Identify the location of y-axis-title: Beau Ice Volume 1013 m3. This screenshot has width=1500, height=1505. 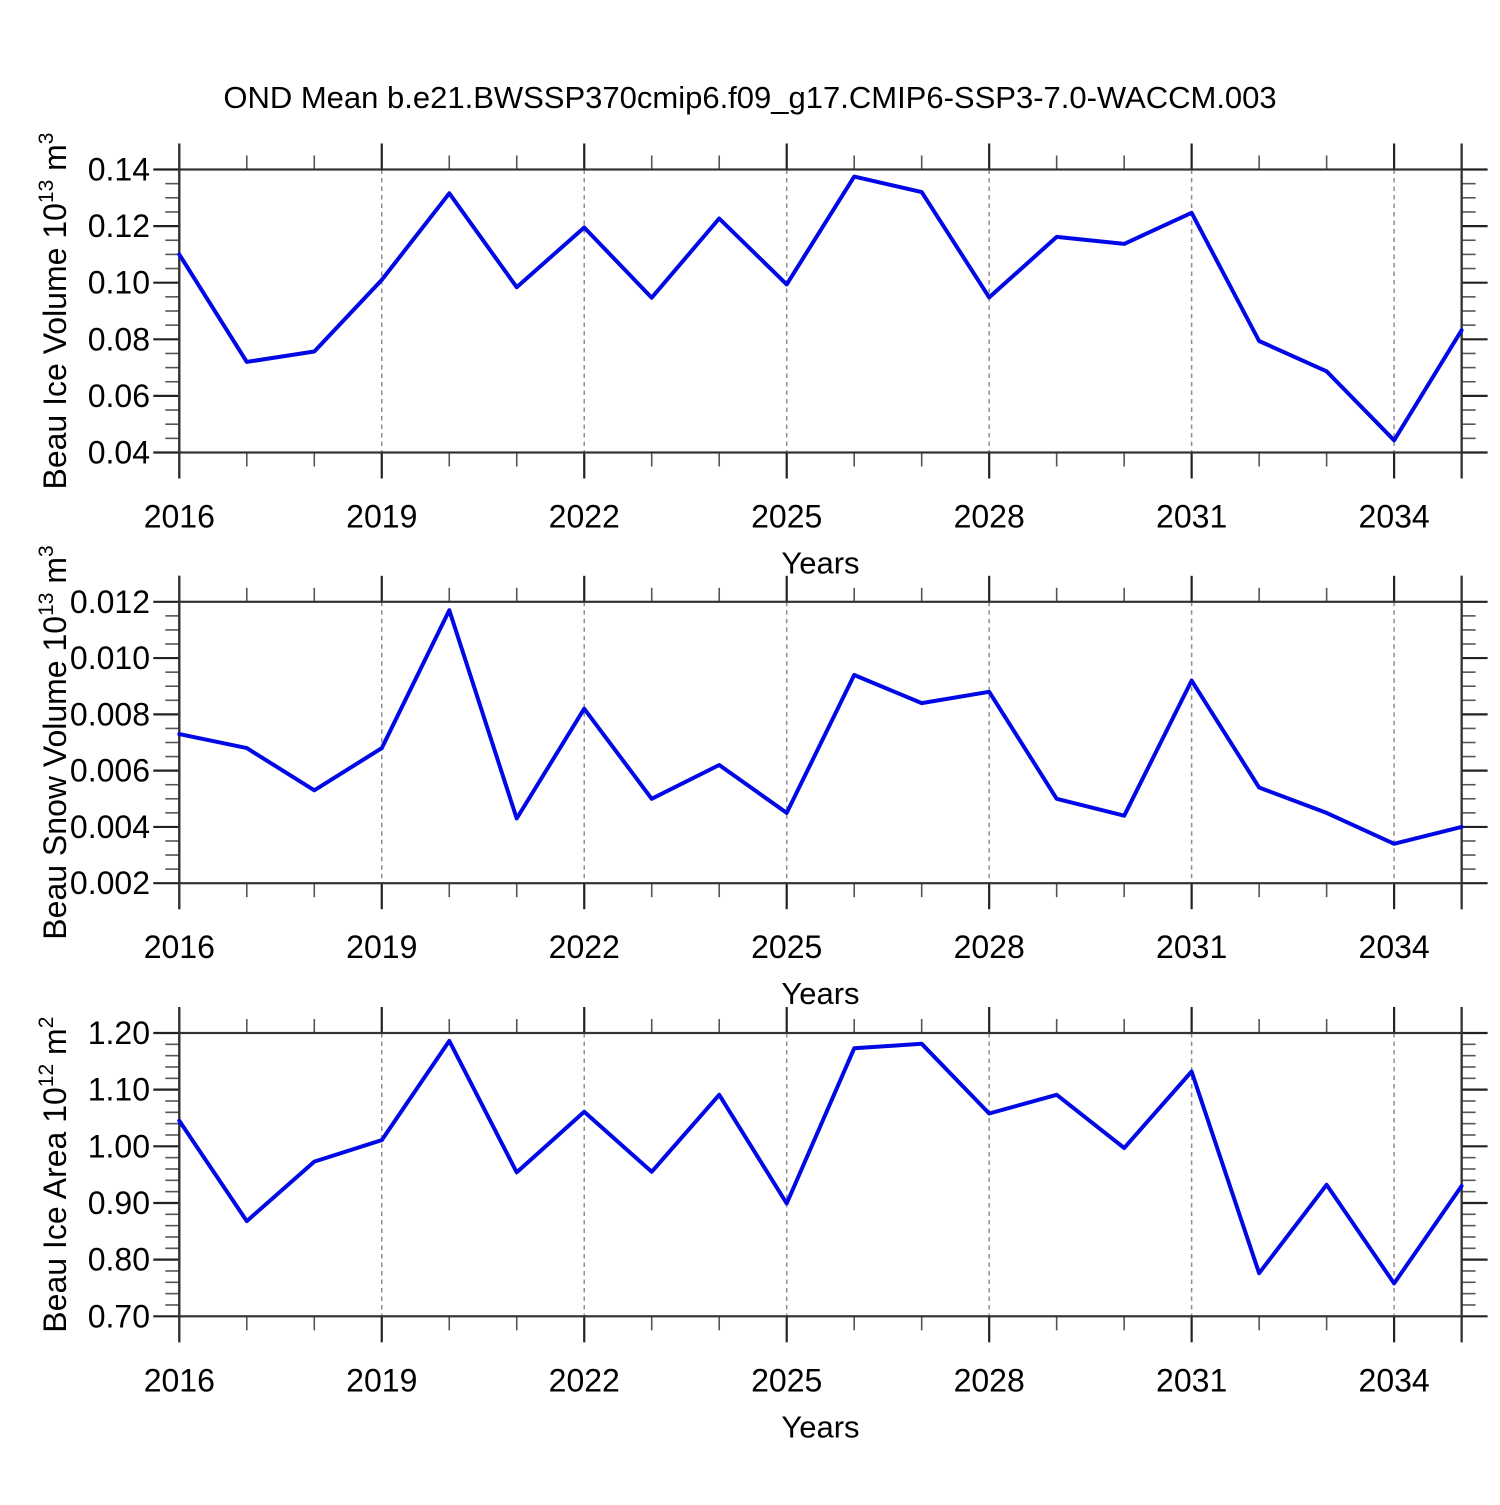
(54, 310).